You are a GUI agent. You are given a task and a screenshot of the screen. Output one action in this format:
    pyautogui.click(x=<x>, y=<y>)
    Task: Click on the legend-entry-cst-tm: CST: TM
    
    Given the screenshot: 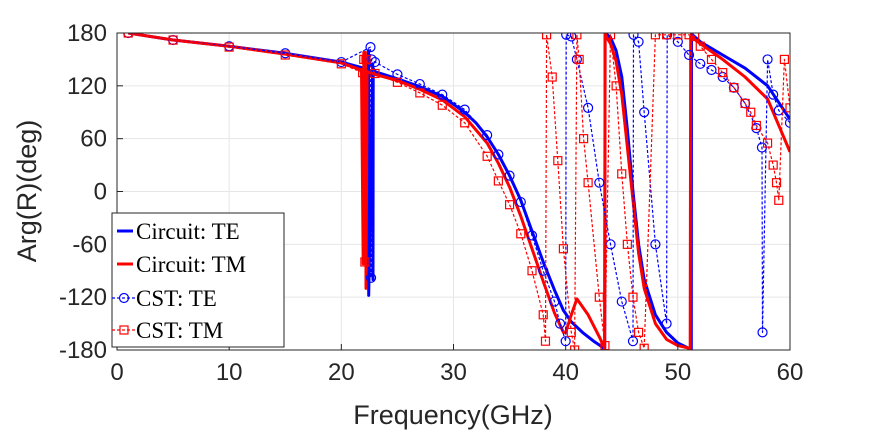 What is the action you would take?
    pyautogui.click(x=167, y=330)
    